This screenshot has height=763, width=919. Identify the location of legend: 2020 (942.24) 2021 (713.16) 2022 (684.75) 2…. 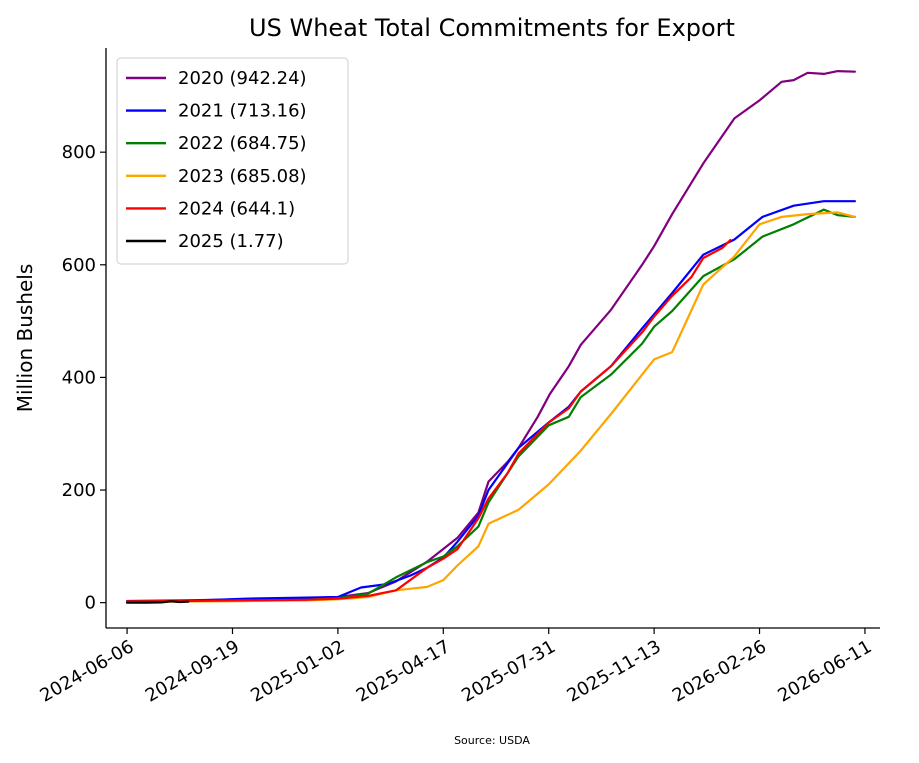
(232, 161).